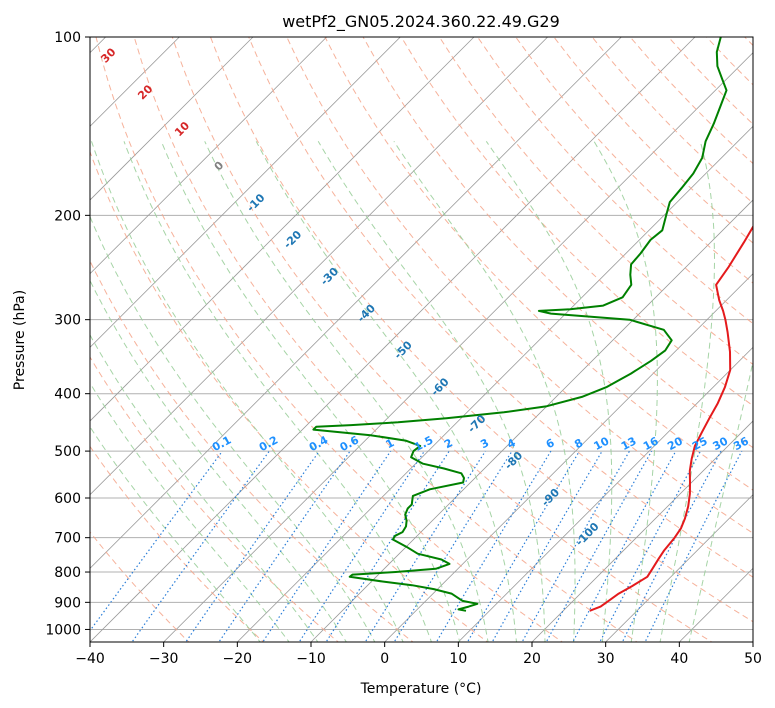 Image resolution: width=775 pixels, height=708 pixels. What do you see at coordinates (675, 443) in the screenshot?
I see `mixing-ratio-label: 20` at bounding box center [675, 443].